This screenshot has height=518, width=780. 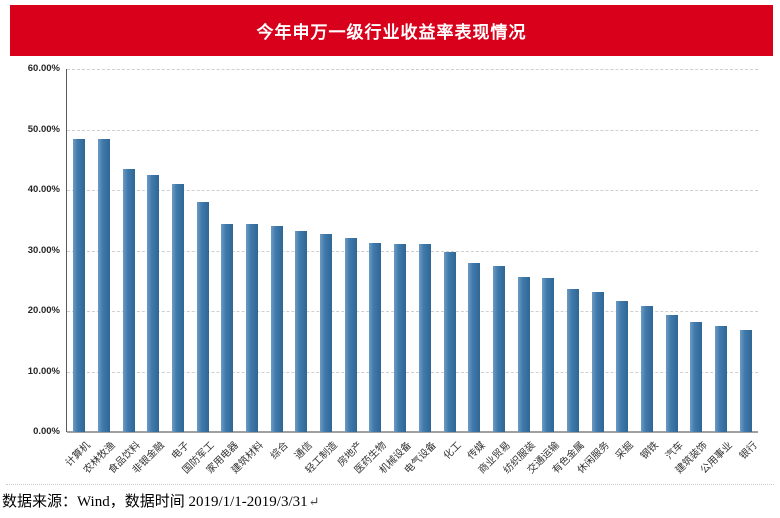 I want to click on y-axis-tick-label: 30.00%, so click(x=43, y=250).